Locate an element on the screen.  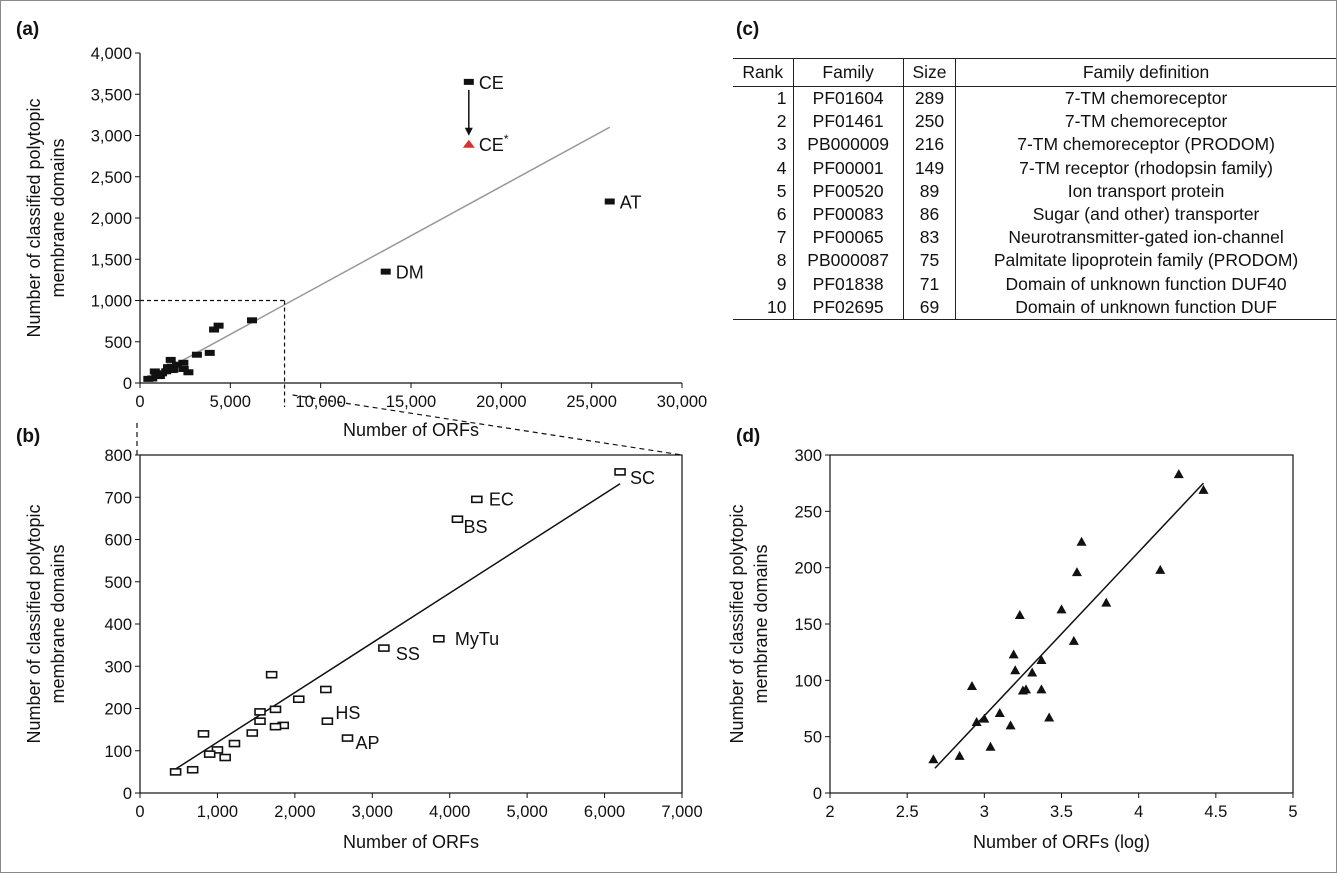
shift-arrow-head is located at coordinates (468, 131).